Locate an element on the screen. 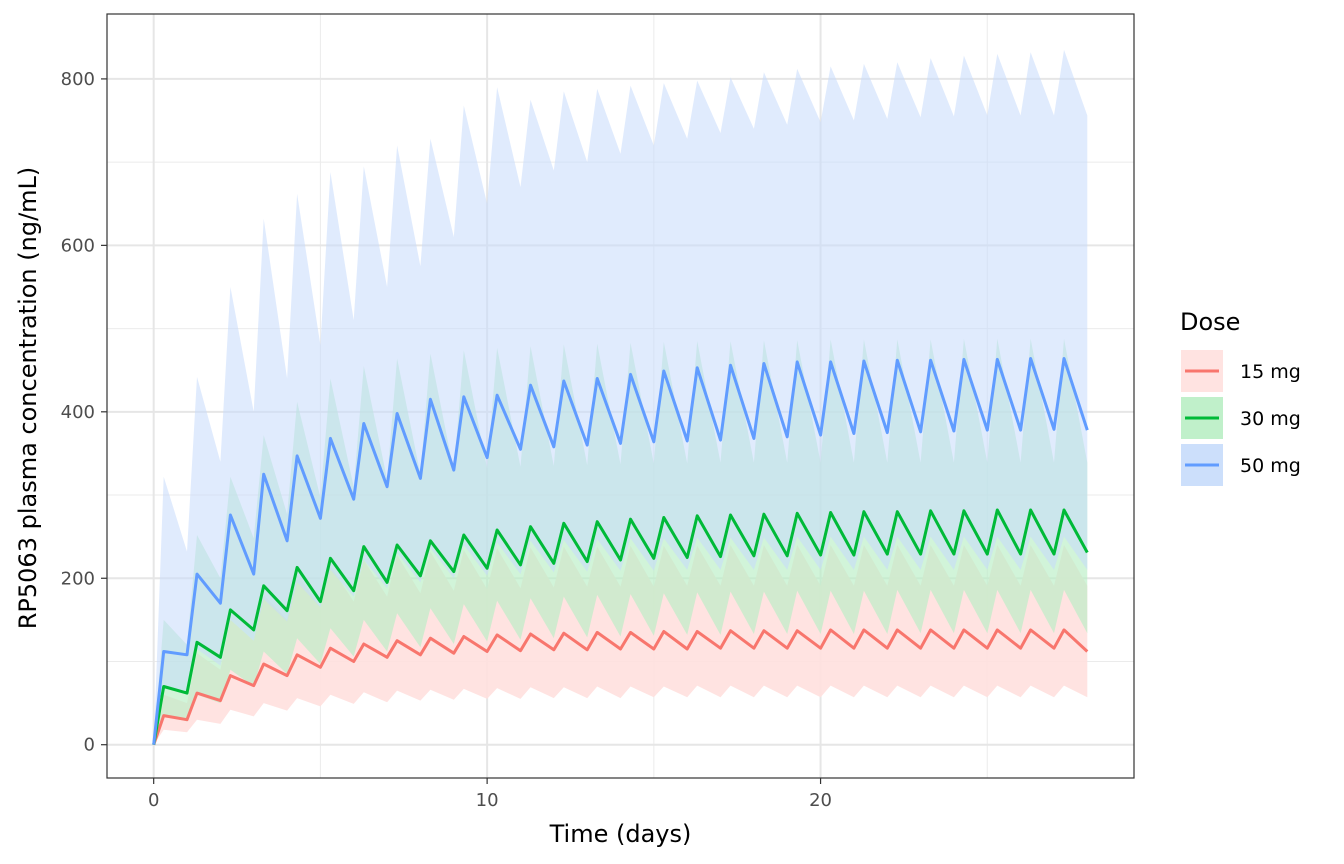 This screenshot has height=864, width=1344. legend-item: 30 mg is located at coordinates (1241, 418).